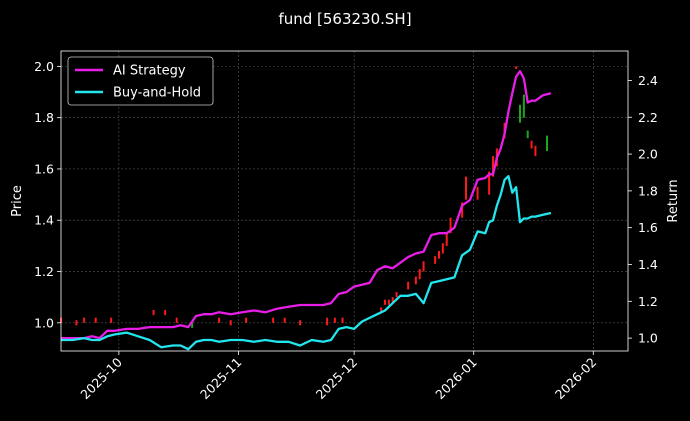  I want to click on chart-title: fund [563230.SH], so click(344, 19).